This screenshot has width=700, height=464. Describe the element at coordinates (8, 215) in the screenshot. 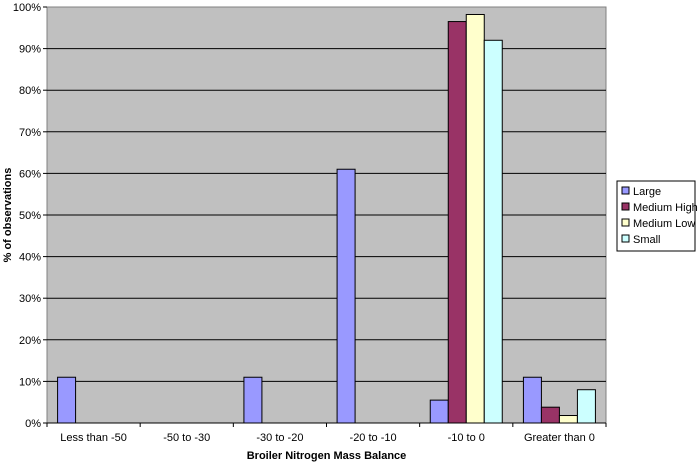

I see `y-axis-title: % of observations` at that location.